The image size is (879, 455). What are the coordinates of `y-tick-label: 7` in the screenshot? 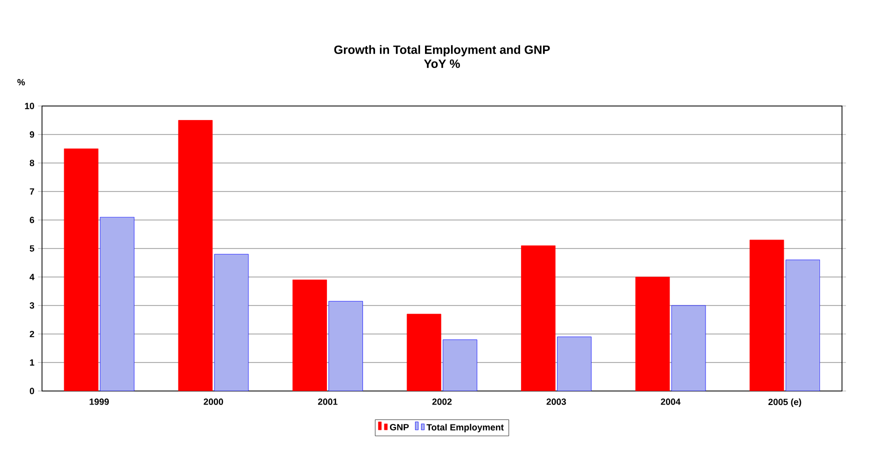 It's located at (32, 191).